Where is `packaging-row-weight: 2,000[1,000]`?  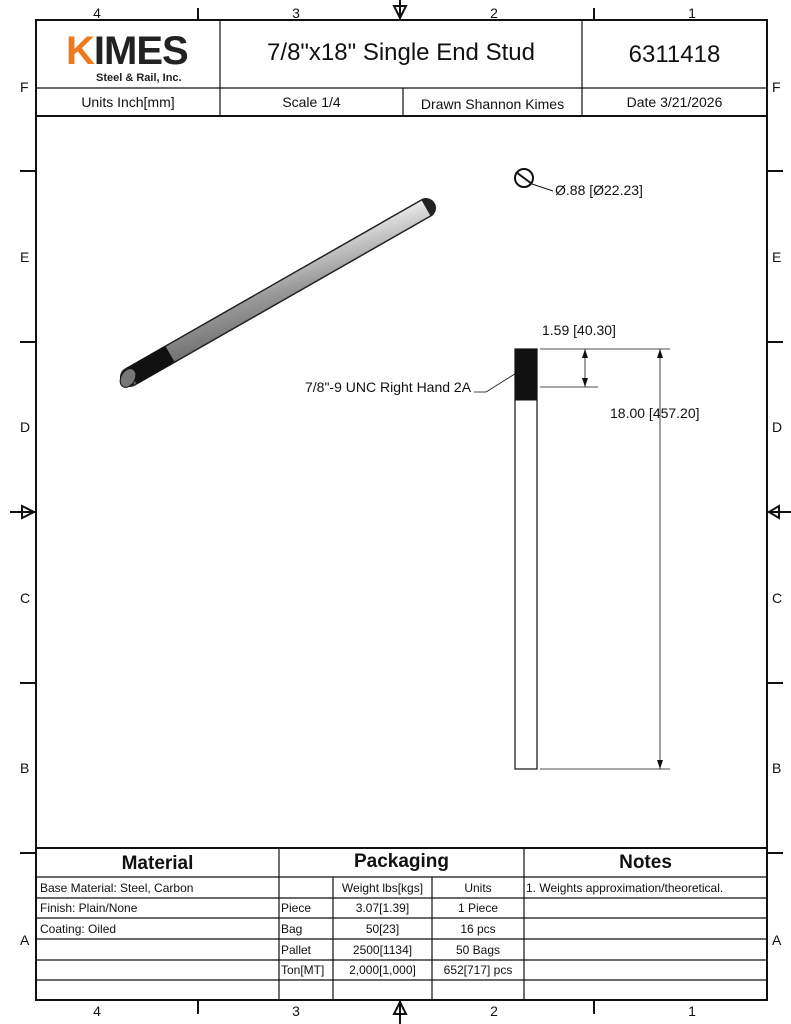
packaging-row-weight: 2,000[1,000] is located at coordinates (382, 970).